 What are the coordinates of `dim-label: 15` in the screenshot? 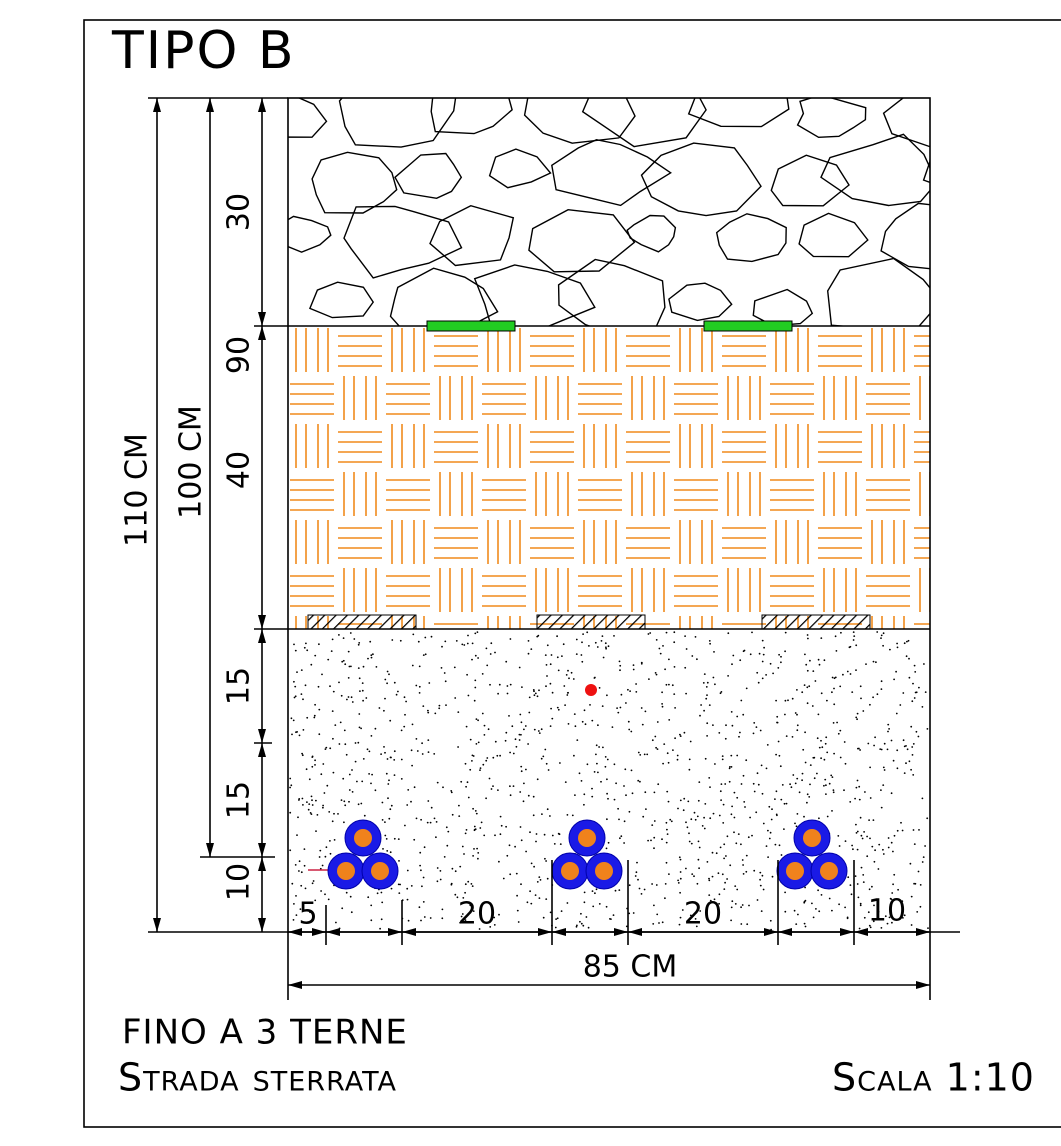 It's located at (239, 800).